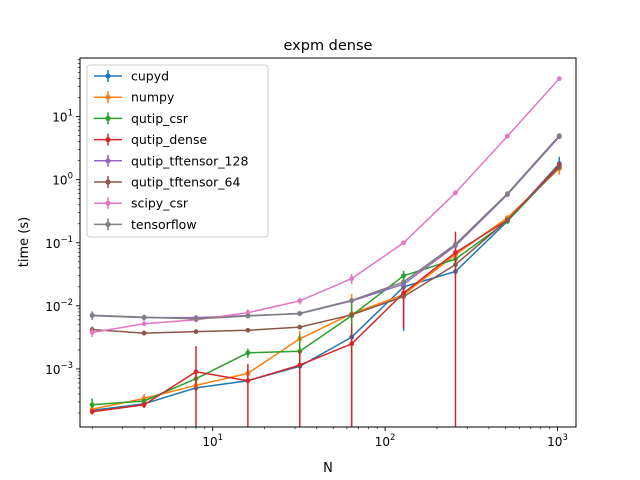  Describe the element at coordinates (164, 224) in the screenshot. I see `legend-label: tensorflow` at that location.